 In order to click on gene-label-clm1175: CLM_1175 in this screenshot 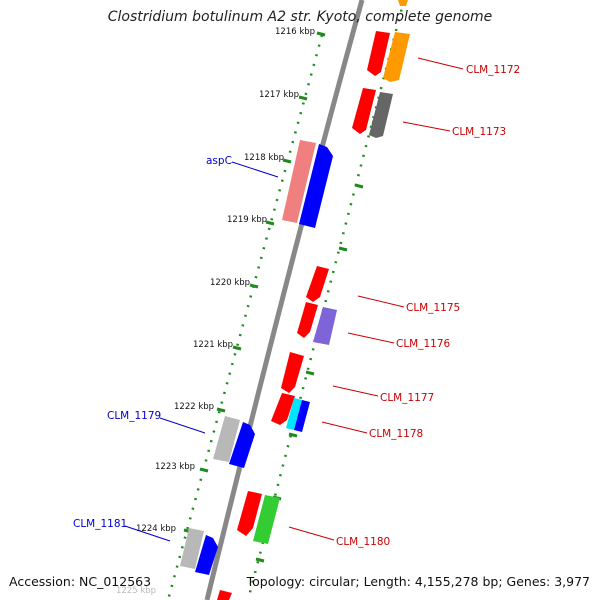, I will do `click(433, 308)`.